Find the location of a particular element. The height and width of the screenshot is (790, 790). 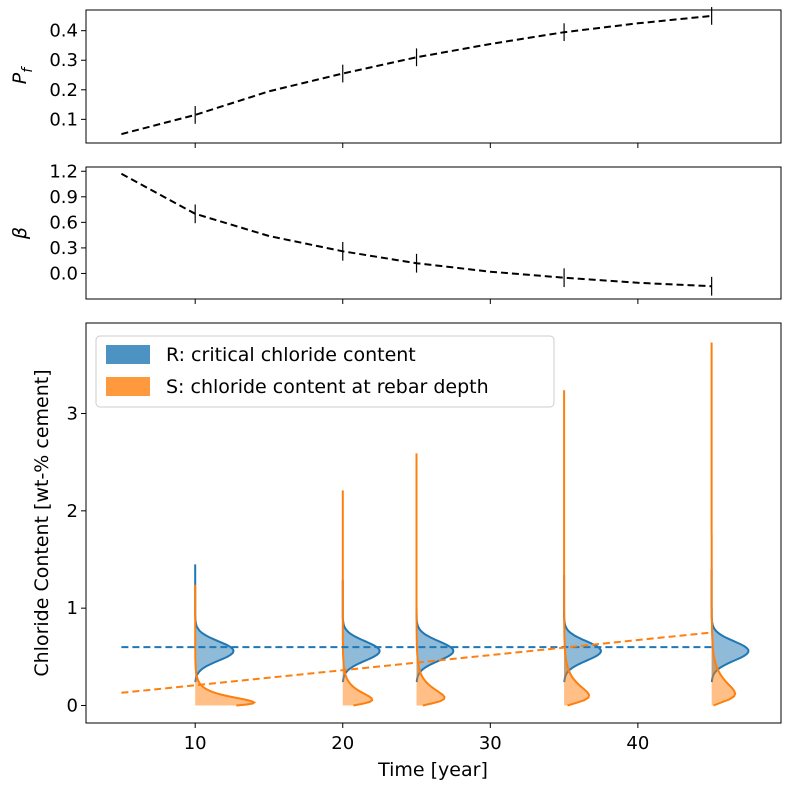

cl-xtick-label: 30 is located at coordinates (490, 743).